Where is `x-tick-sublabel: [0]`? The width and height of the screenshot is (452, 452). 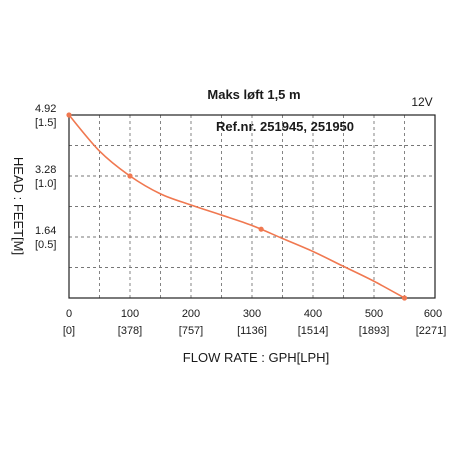
x-tick-sublabel: [0] is located at coordinates (69, 331).